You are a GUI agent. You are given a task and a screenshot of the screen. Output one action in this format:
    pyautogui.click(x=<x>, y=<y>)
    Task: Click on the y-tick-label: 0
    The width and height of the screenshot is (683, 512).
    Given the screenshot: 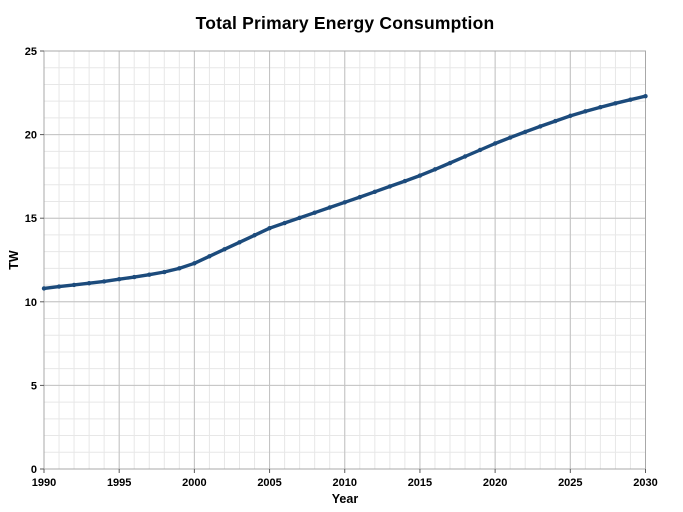 What is the action you would take?
    pyautogui.click(x=34, y=470)
    